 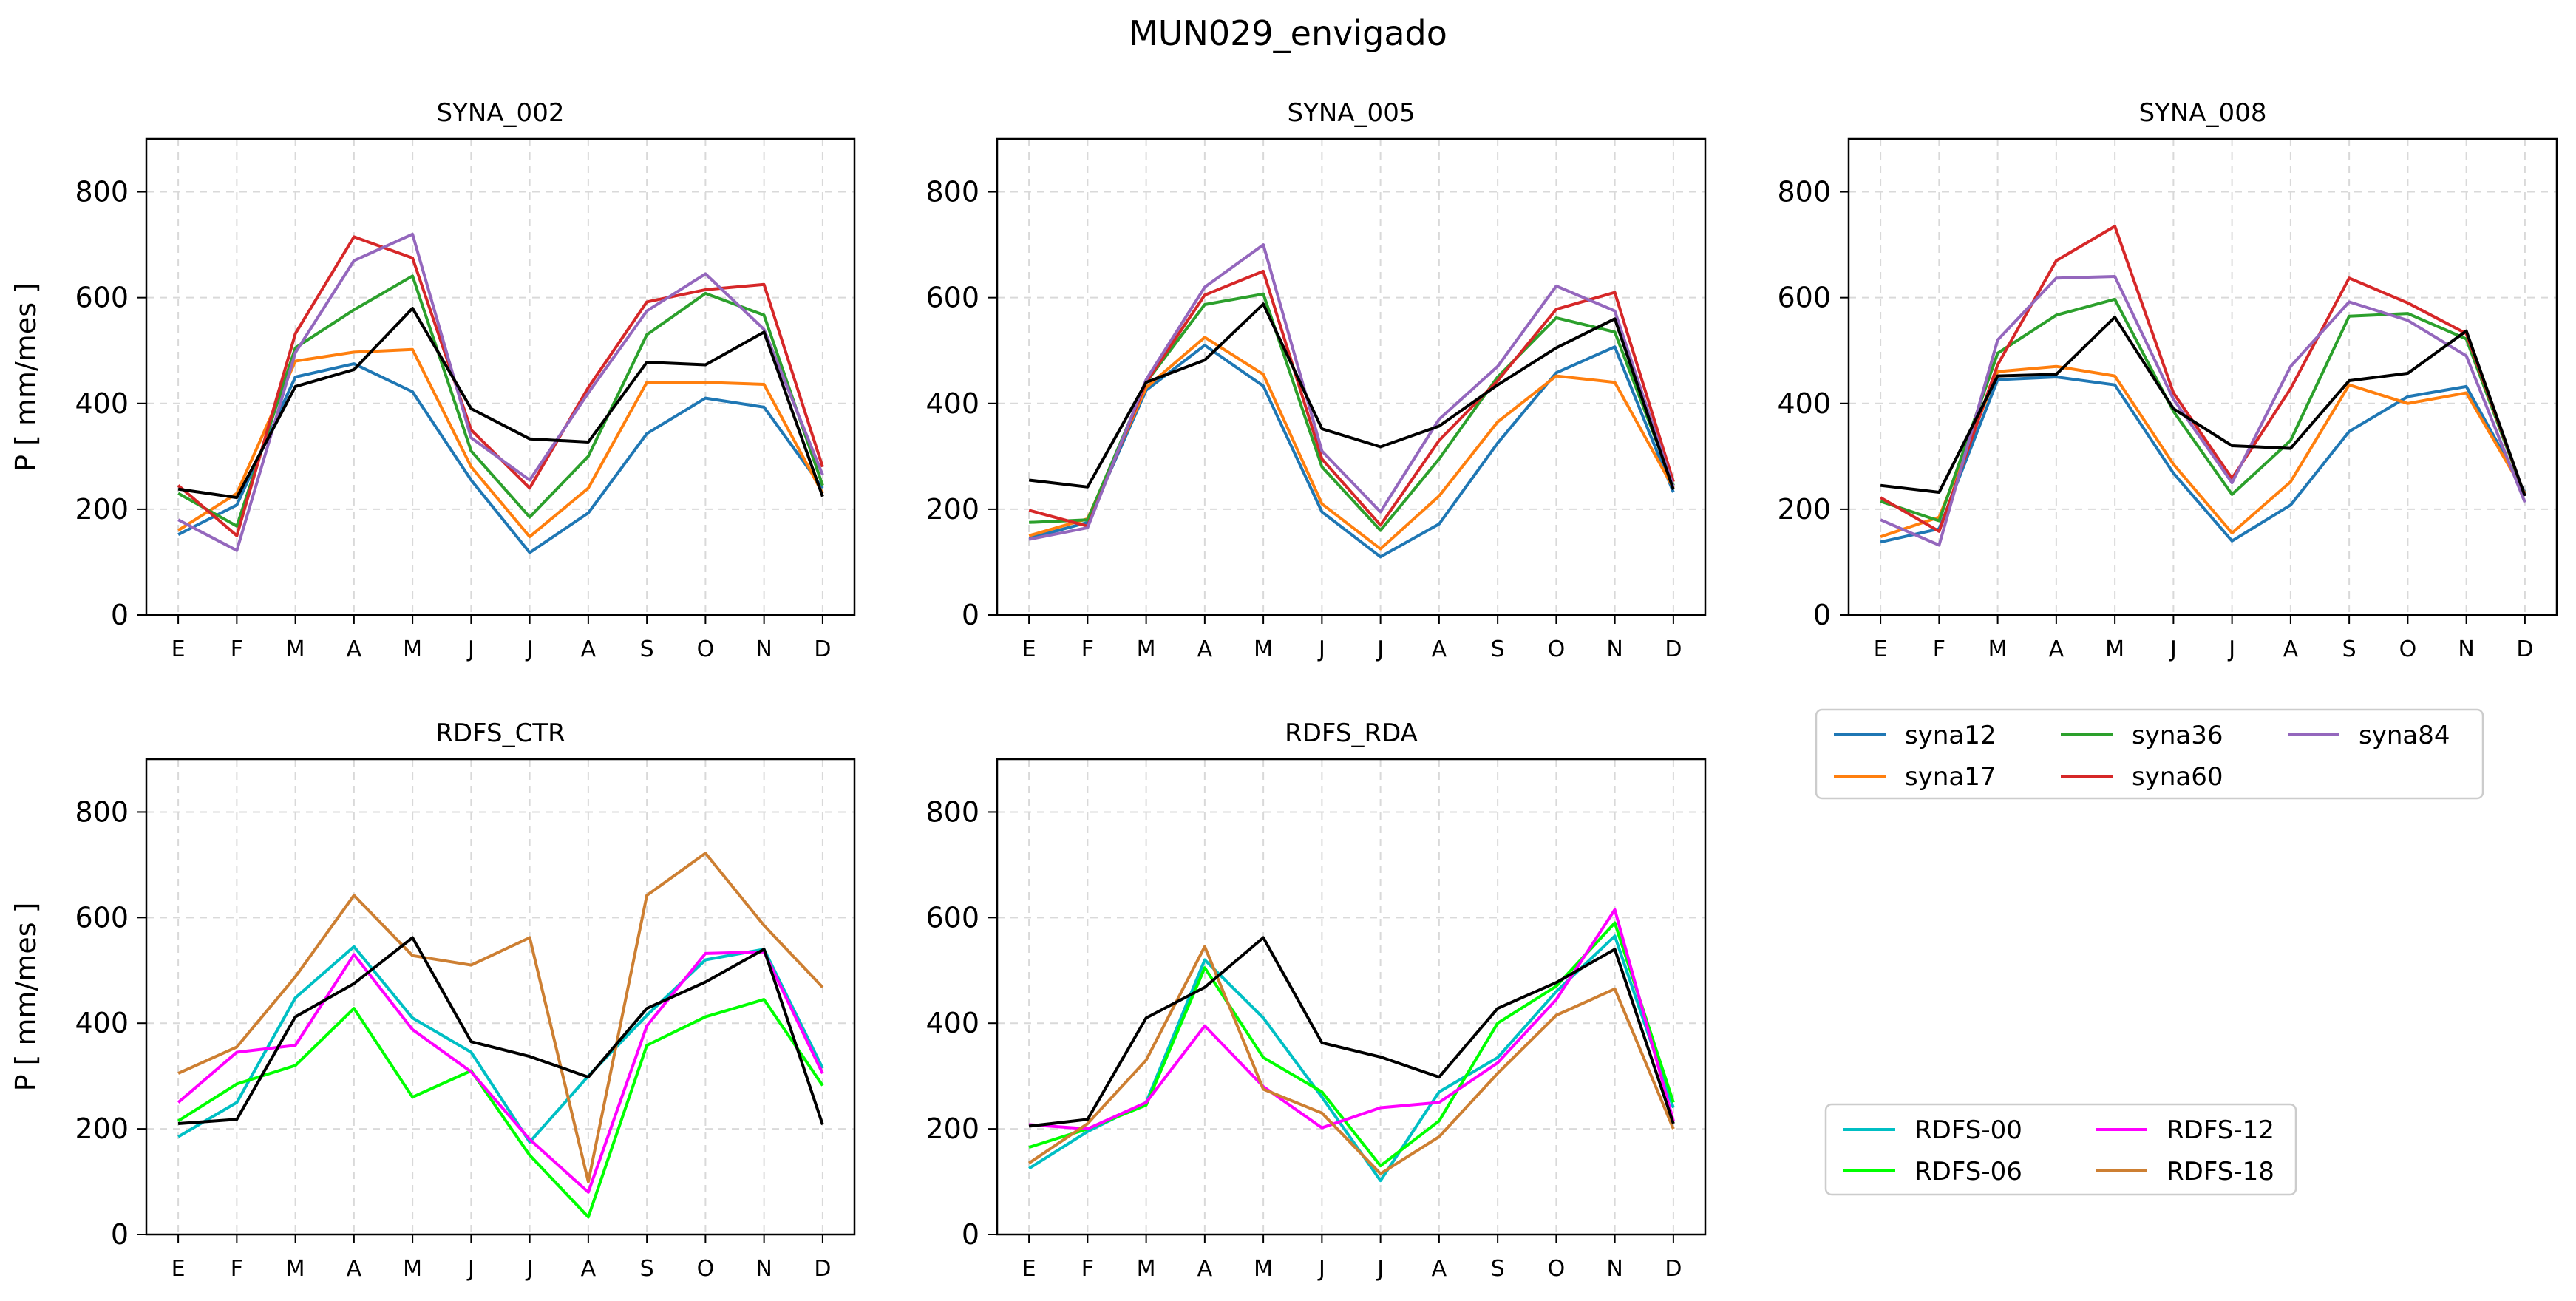 I want to click on legend-label: syna60, so click(x=2177, y=777).